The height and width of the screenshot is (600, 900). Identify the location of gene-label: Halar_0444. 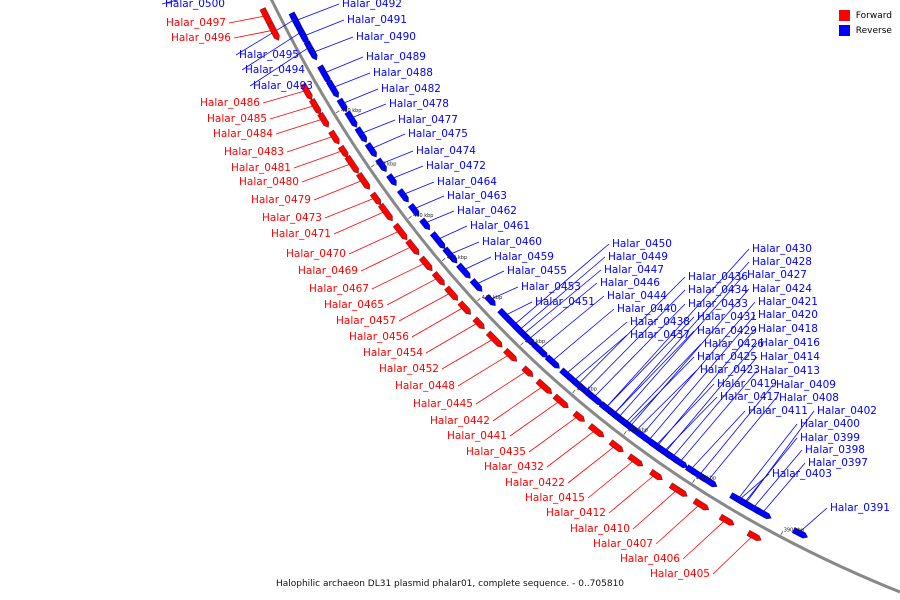
(637, 296).